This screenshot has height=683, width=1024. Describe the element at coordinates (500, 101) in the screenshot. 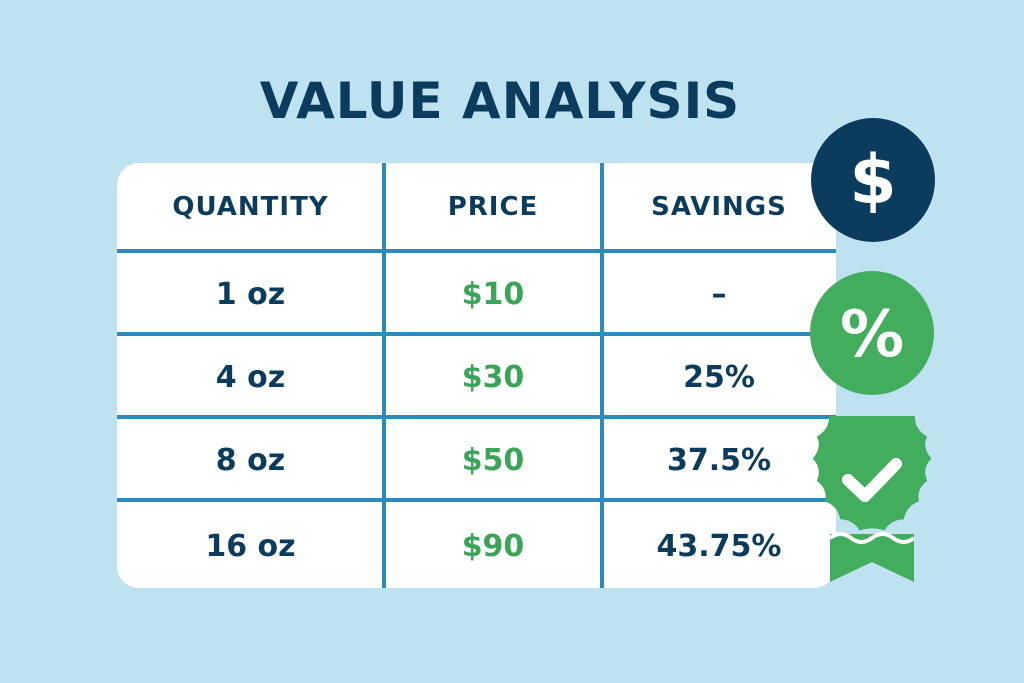

I see `page-title: VALUE ANALYSIS` at that location.